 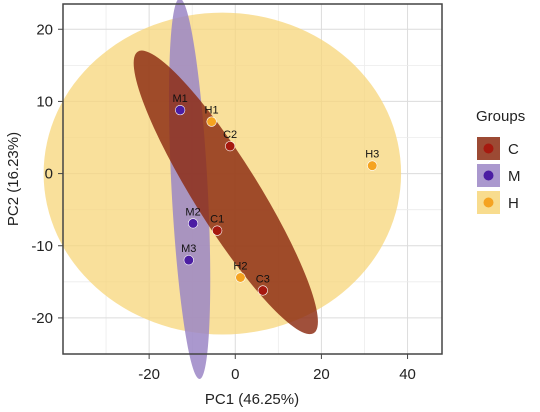 What do you see at coordinates (240, 267) in the screenshot?
I see `point-label-H2: H2` at bounding box center [240, 267].